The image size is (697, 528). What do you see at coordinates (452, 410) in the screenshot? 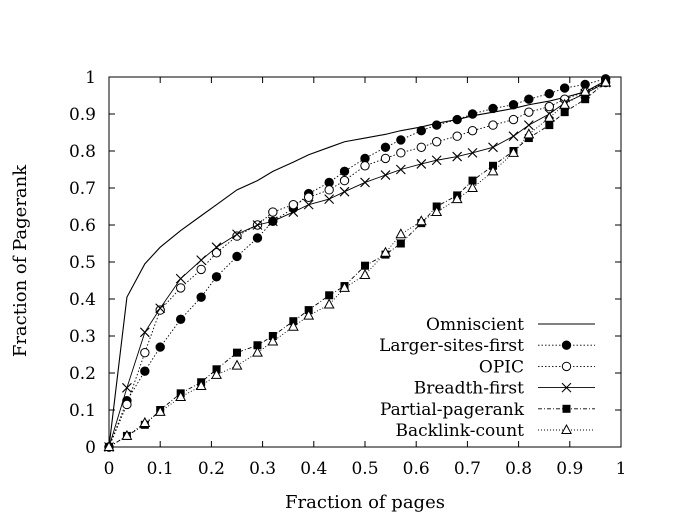
I see `legend-label: Partial-pagerank` at bounding box center [452, 410].